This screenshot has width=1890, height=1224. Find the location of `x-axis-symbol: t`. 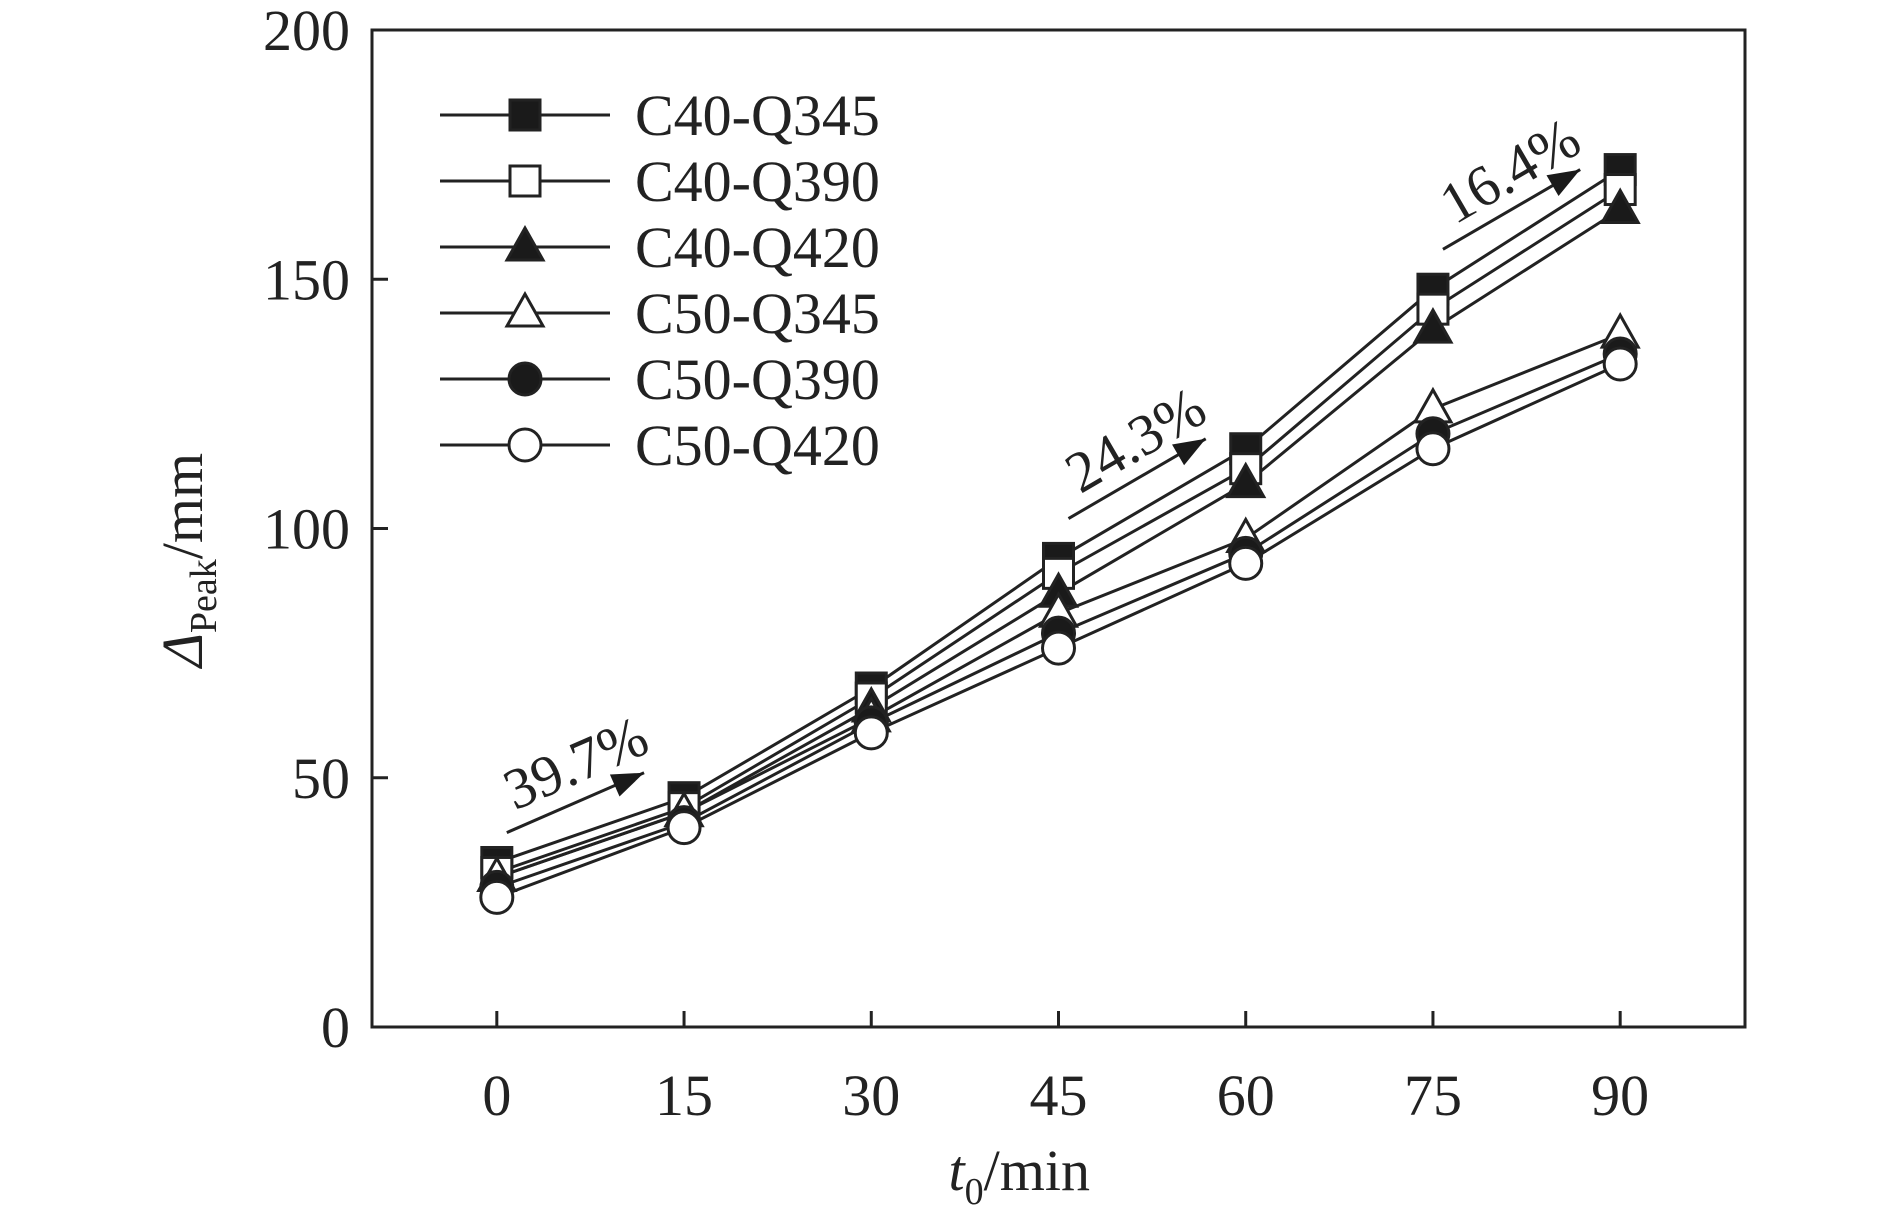

x-axis-symbol: t is located at coordinates (958, 1170).